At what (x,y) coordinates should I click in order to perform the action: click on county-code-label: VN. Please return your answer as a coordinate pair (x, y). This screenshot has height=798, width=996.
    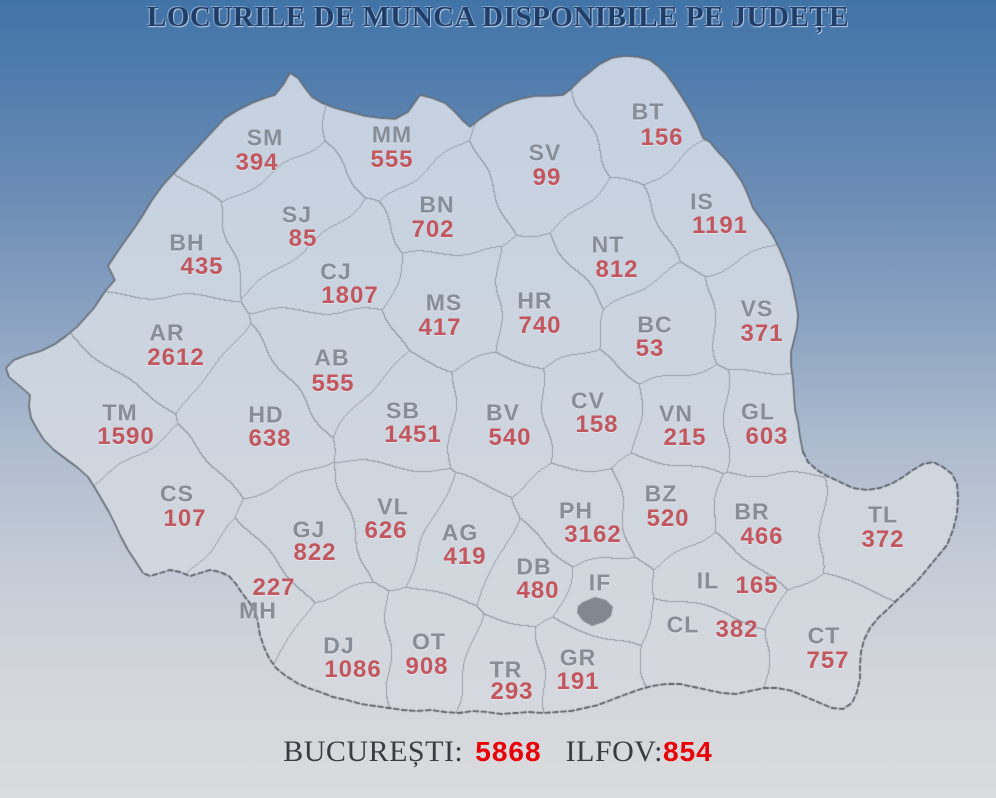
    Looking at the image, I should click on (676, 413).